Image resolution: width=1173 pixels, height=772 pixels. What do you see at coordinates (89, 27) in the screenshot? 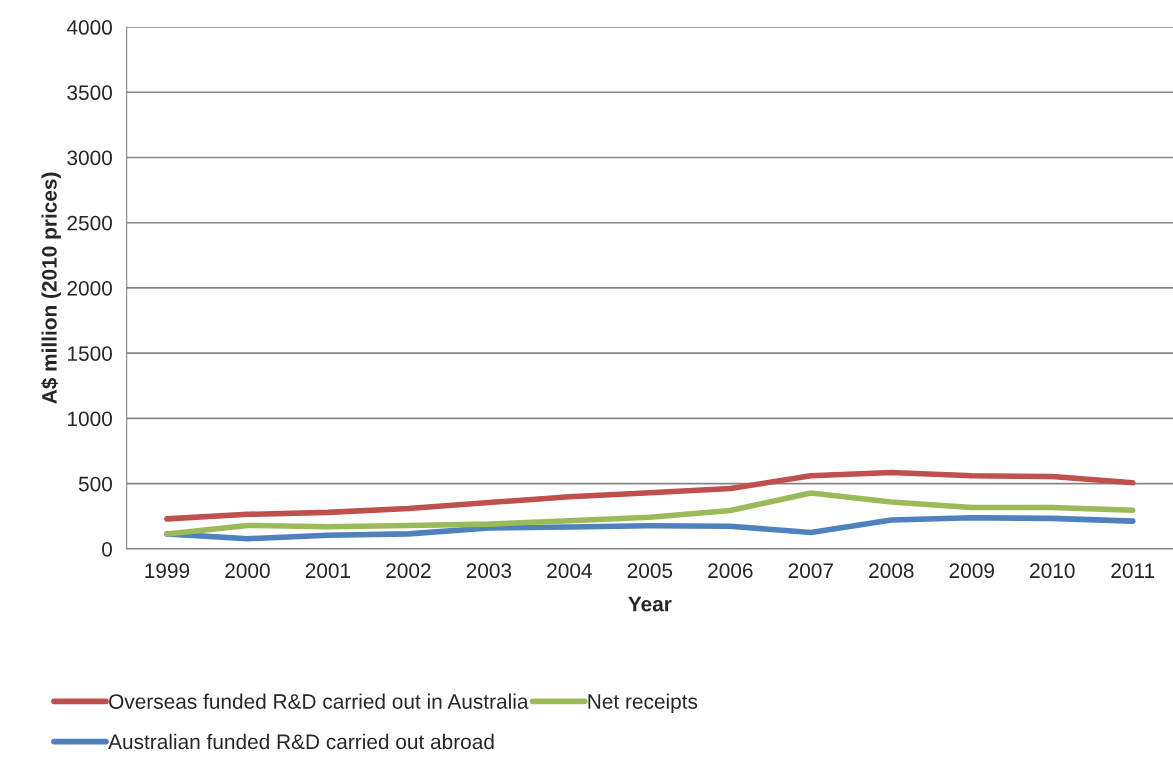
I see `y-tick-label: 4000` at bounding box center [89, 27].